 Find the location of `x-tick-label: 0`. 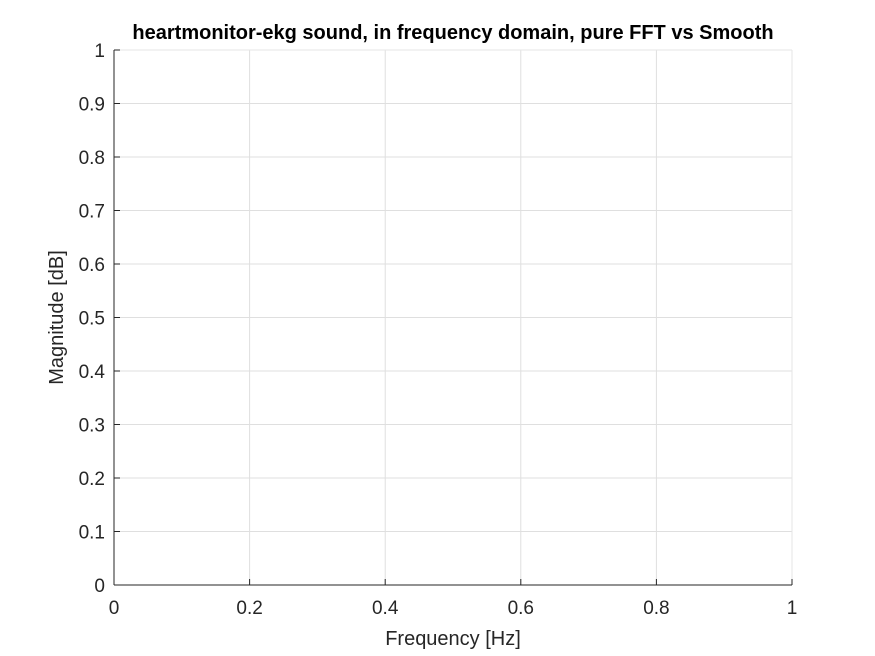

x-tick-label: 0 is located at coordinates (114, 608).